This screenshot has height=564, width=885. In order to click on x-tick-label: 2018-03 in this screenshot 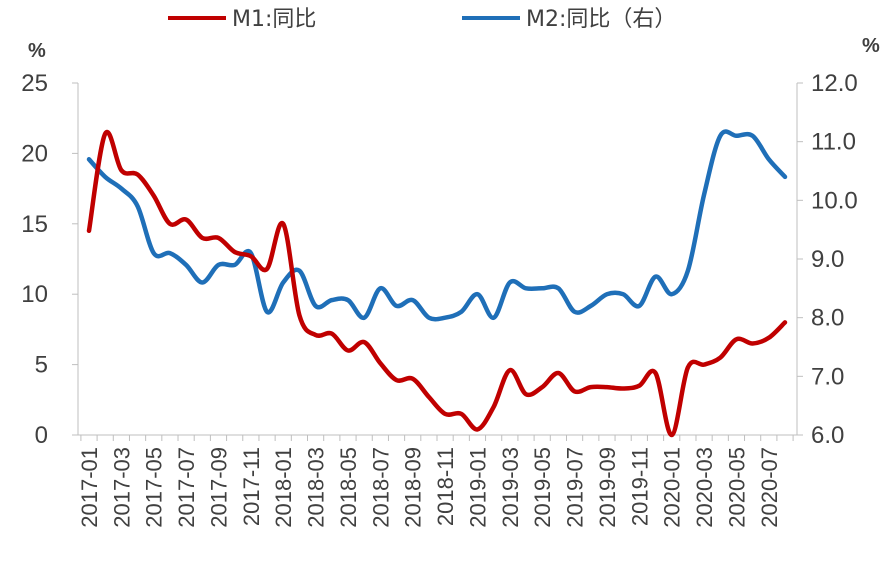, I will do `click(316, 487)`.